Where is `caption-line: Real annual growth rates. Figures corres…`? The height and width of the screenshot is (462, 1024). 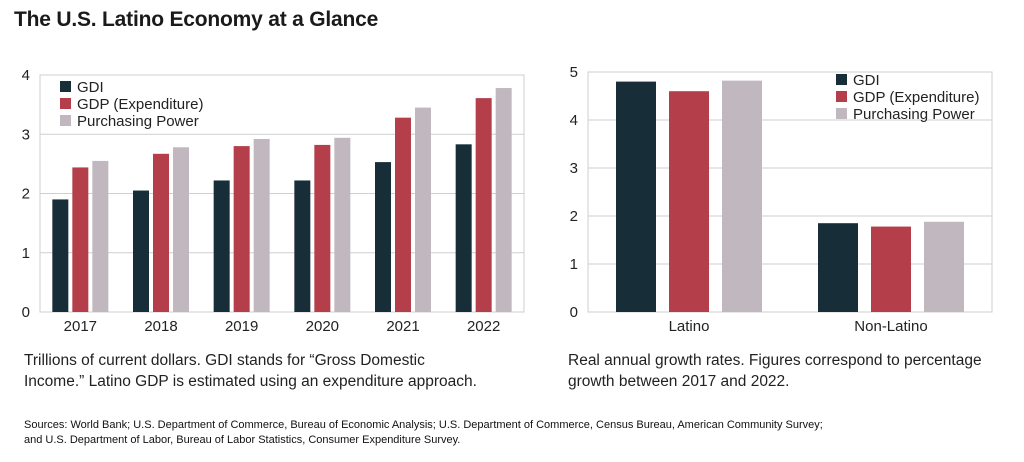 caption-line: Real annual growth rates. Figures corres… is located at coordinates (775, 360).